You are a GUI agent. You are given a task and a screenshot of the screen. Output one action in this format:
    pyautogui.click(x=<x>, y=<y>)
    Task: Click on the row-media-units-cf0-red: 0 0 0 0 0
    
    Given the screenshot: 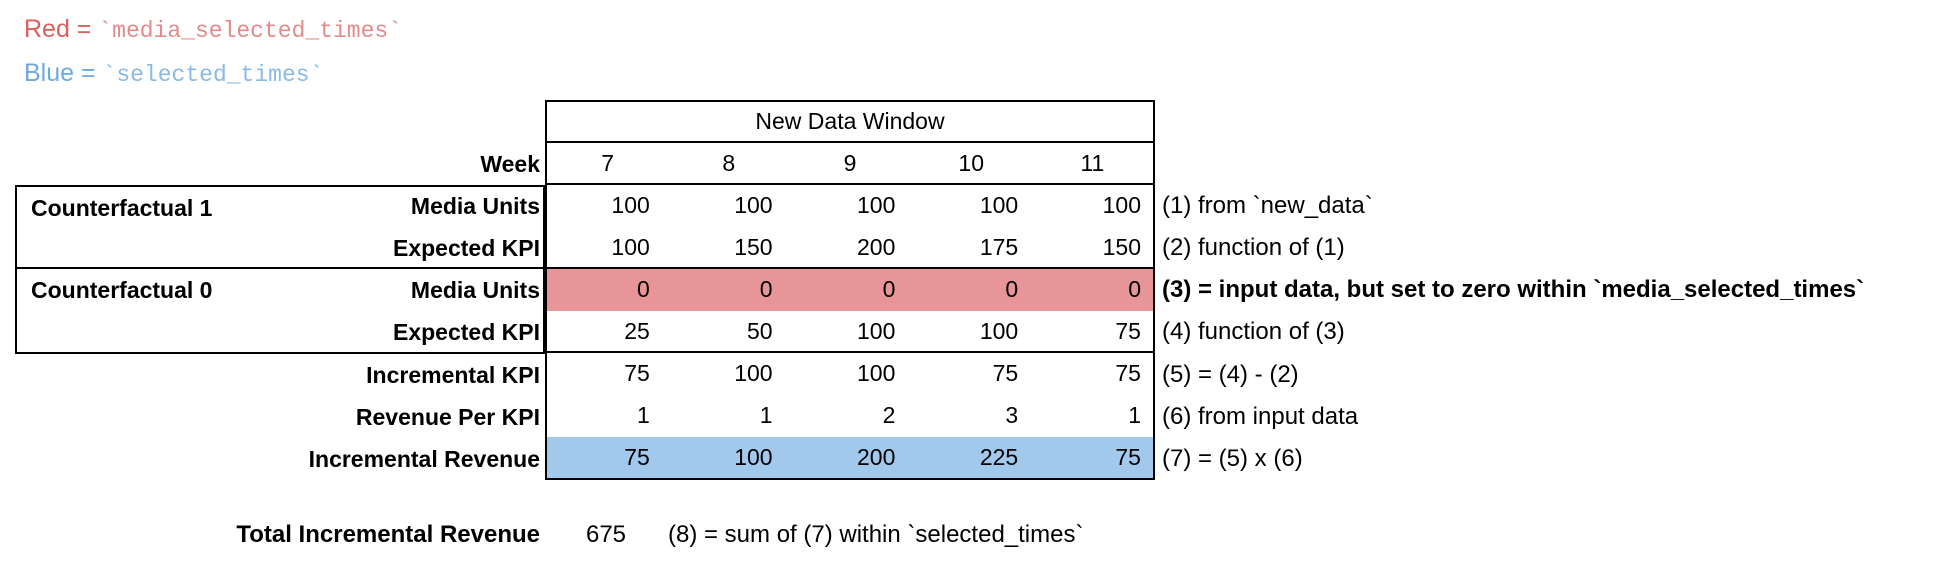 What is the action you would take?
    pyautogui.click(x=850, y=290)
    